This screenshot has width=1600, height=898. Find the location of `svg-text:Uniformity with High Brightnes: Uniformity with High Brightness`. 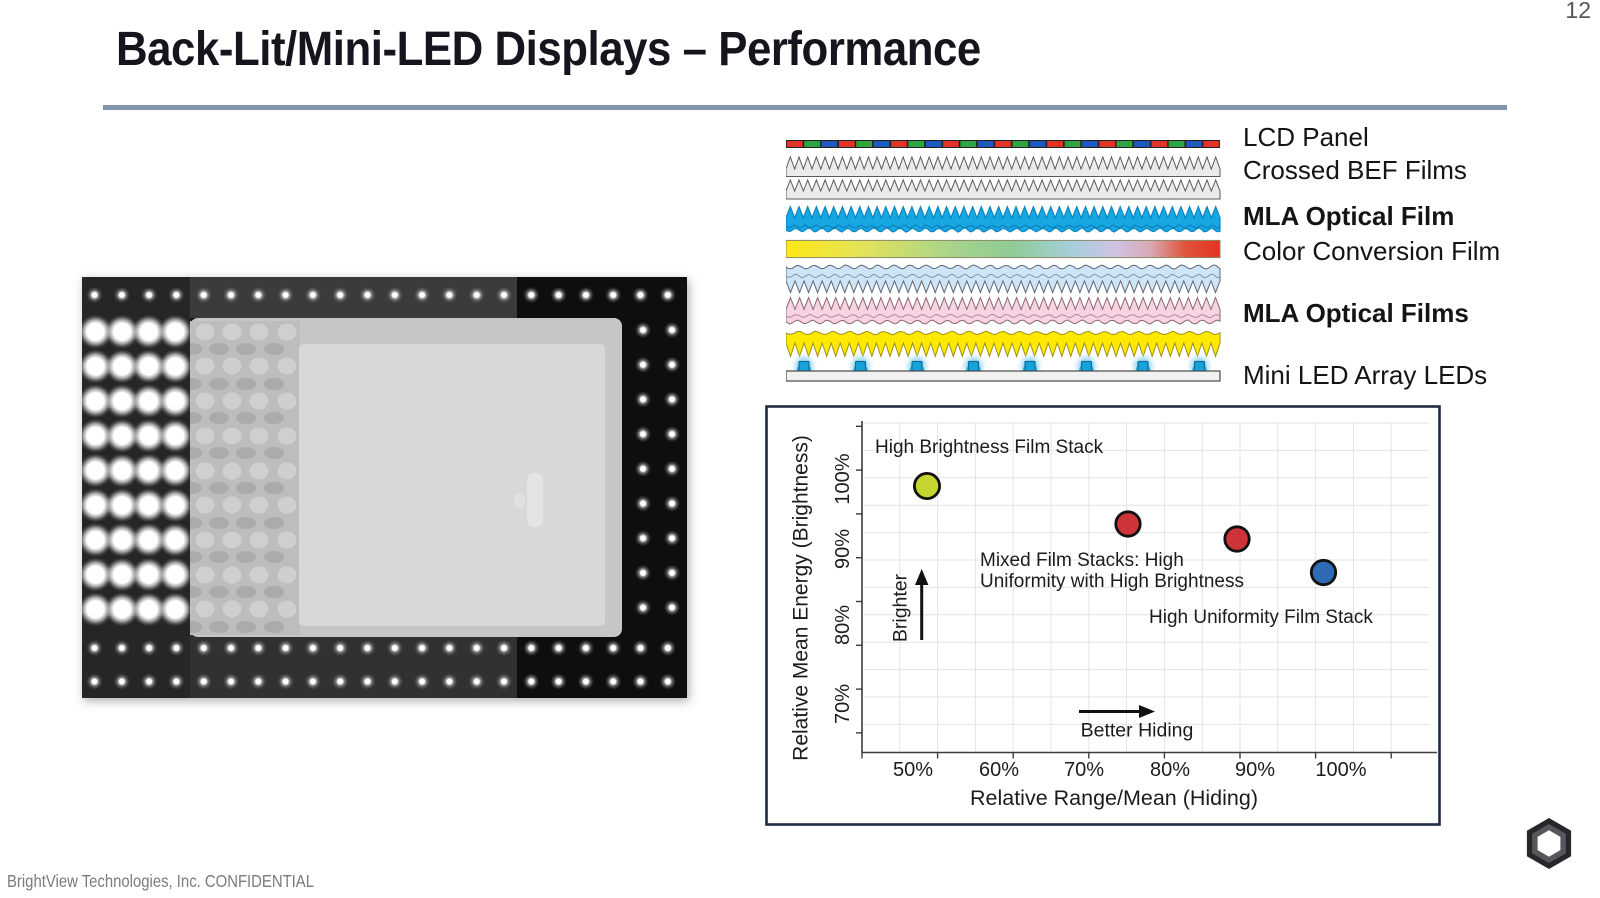

svg-text:Uniformity with High Brightnes: Uniformity with High Brightness is located at coordinates (1112, 581).